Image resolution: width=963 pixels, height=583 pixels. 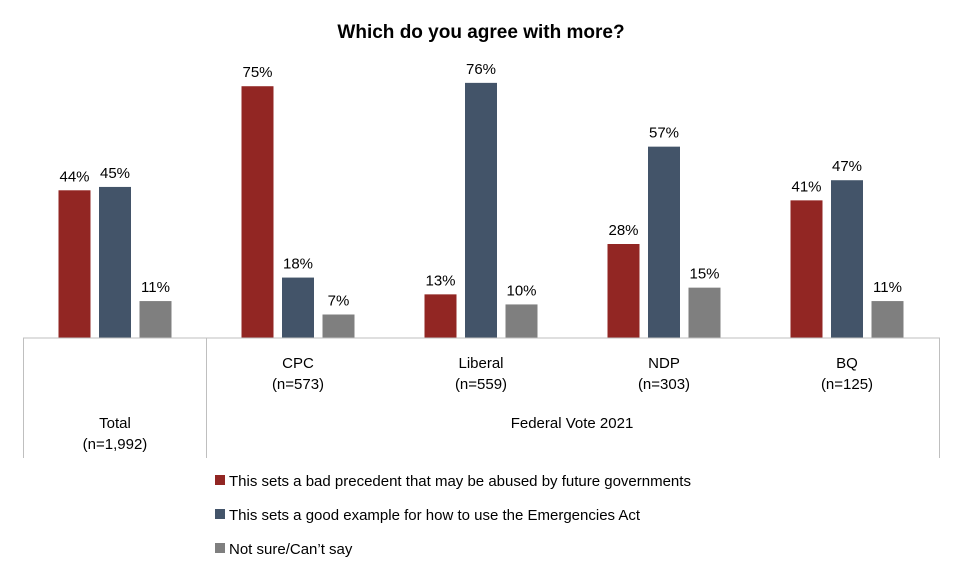 I want to click on category-sample-size: (n=303), so click(x=664, y=384).